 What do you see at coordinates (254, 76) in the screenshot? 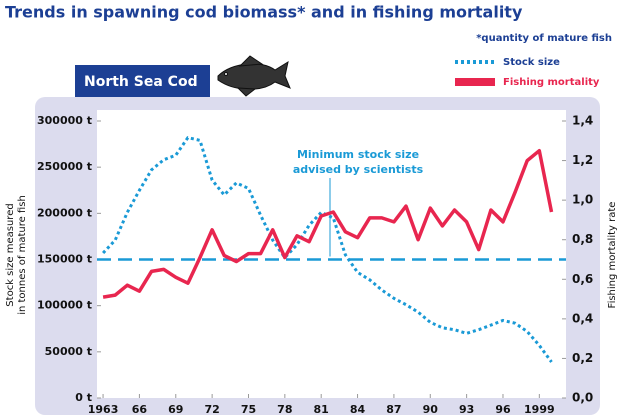
I see `fish-icon` at bounding box center [254, 76].